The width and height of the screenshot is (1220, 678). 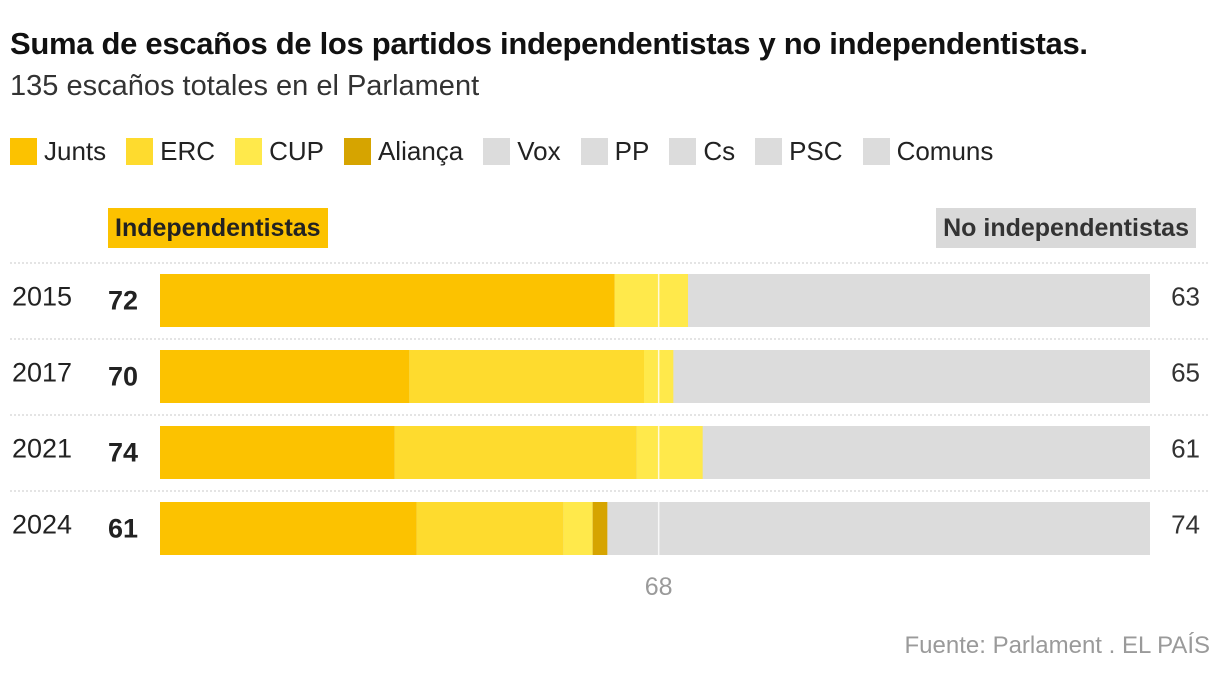 I want to click on independentistas-label: Independentistas, so click(x=218, y=228).